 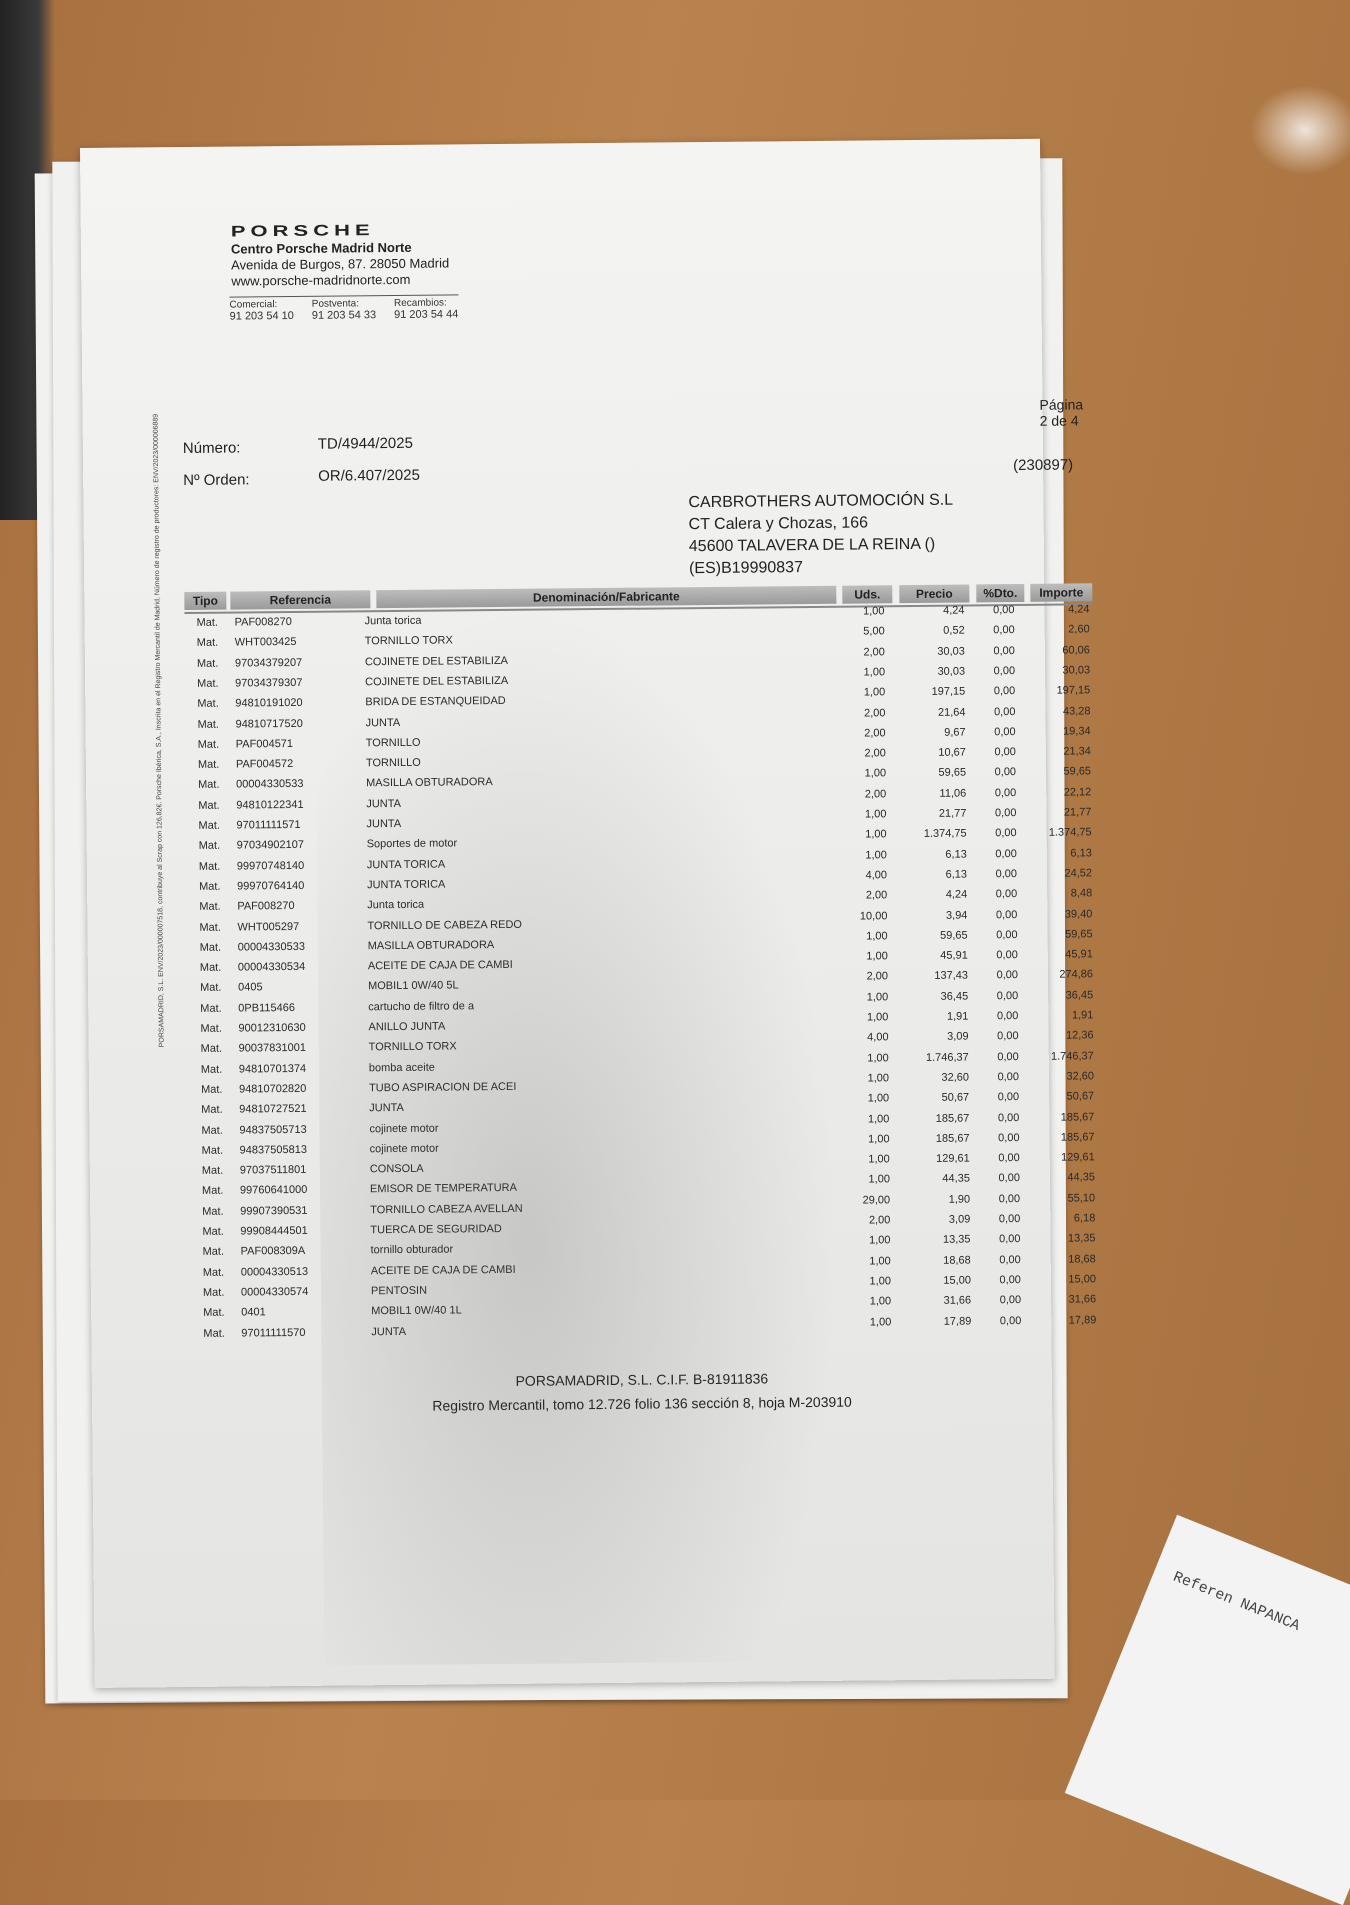 I want to click on cell-referencia: 94810122341, so click(x=270, y=805).